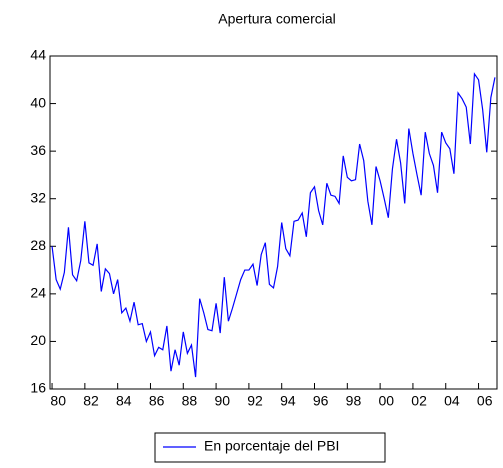 The width and height of the screenshot is (503, 468). What do you see at coordinates (38, 150) in the screenshot?
I see `y-tick-label: 36` at bounding box center [38, 150].